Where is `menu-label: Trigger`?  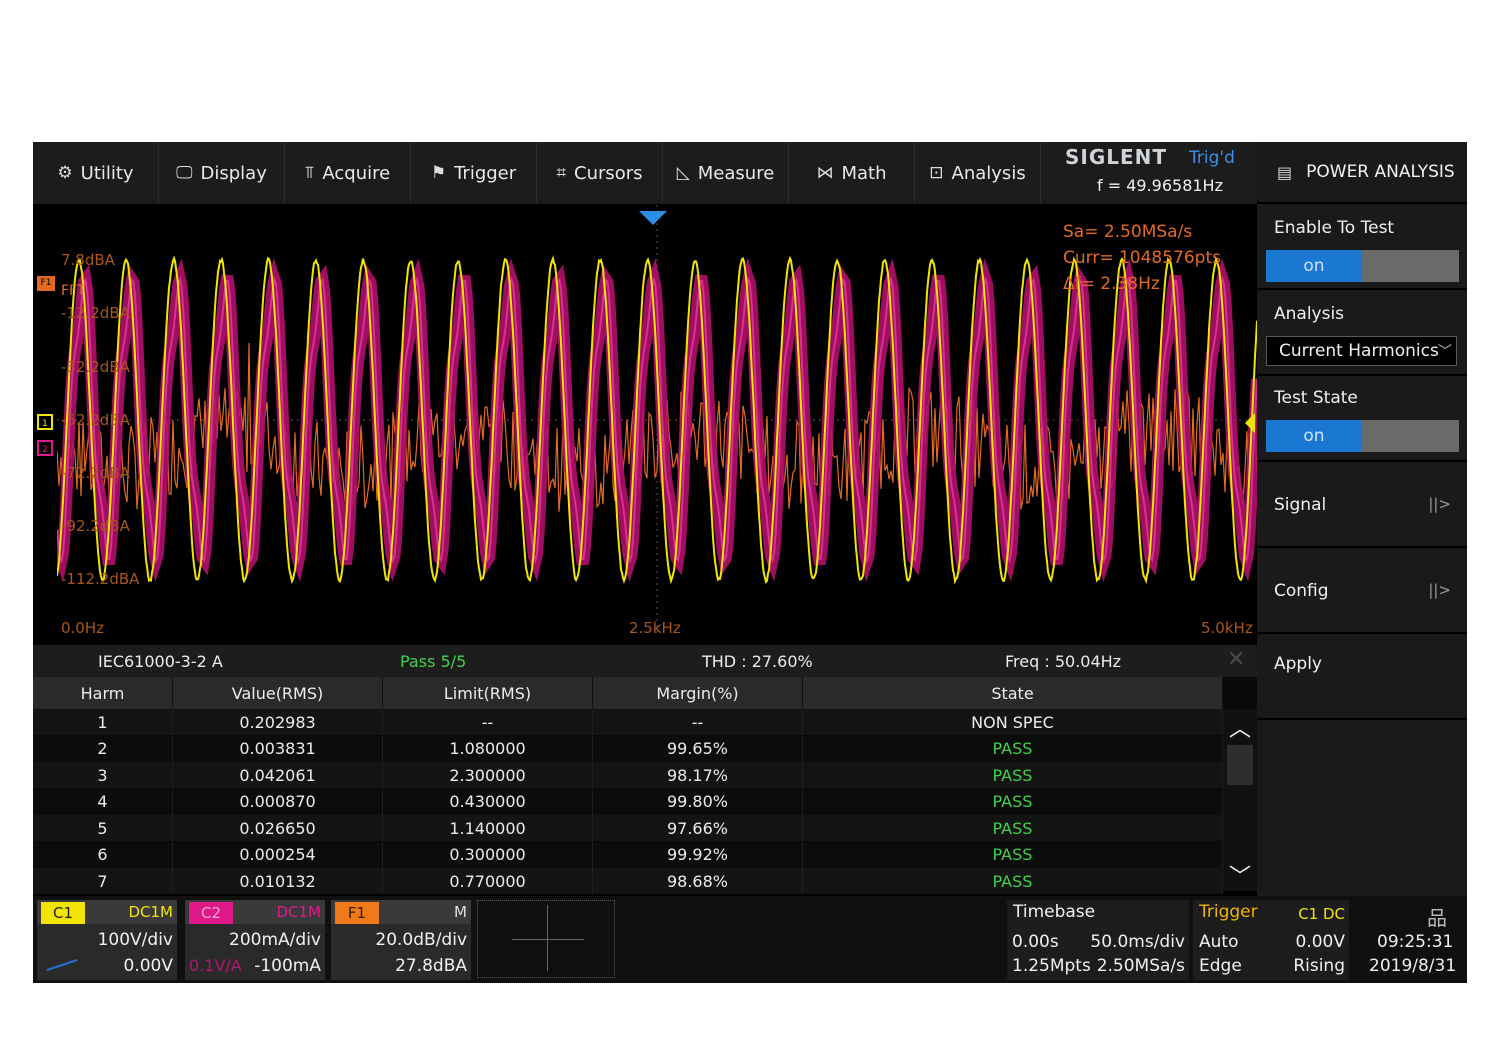 menu-label: Trigger is located at coordinates (485, 173).